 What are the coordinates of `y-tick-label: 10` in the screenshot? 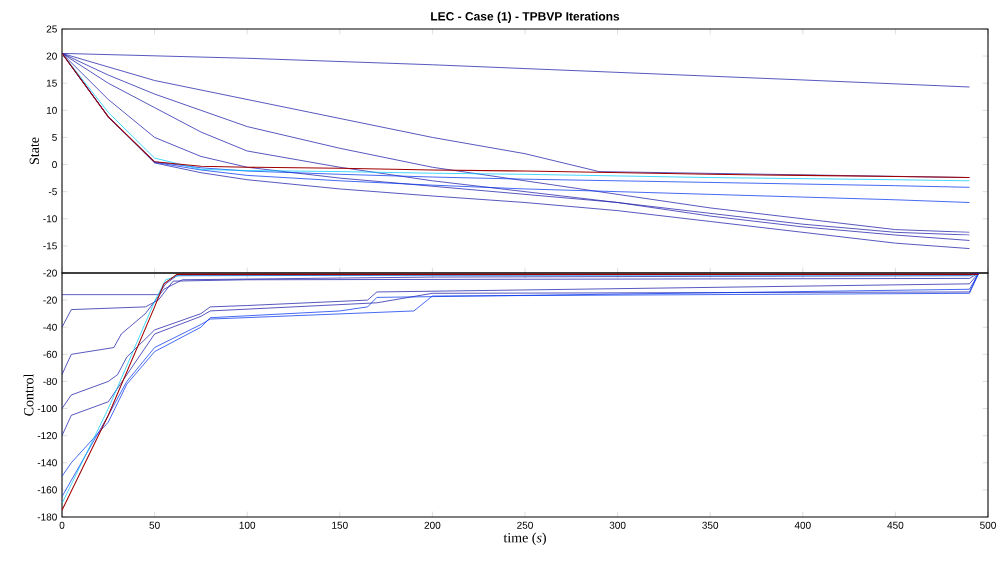 It's located at (51, 110).